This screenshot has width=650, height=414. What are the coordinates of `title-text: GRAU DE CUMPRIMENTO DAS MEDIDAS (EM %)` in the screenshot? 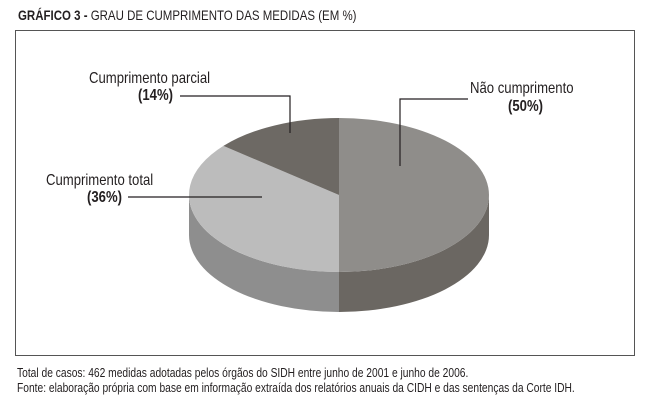 It's located at (223, 15).